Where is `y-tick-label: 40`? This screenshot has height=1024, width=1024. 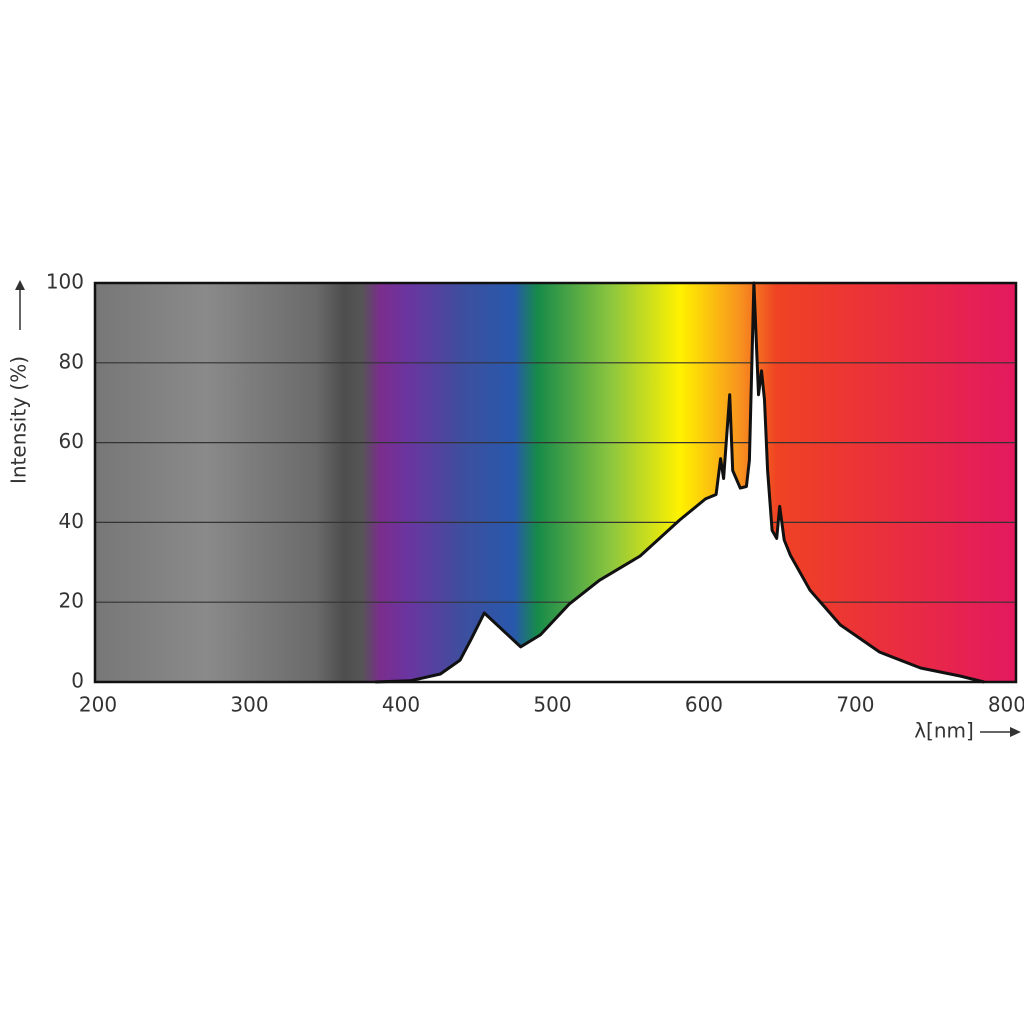 y-tick-label: 40 is located at coordinates (71, 521).